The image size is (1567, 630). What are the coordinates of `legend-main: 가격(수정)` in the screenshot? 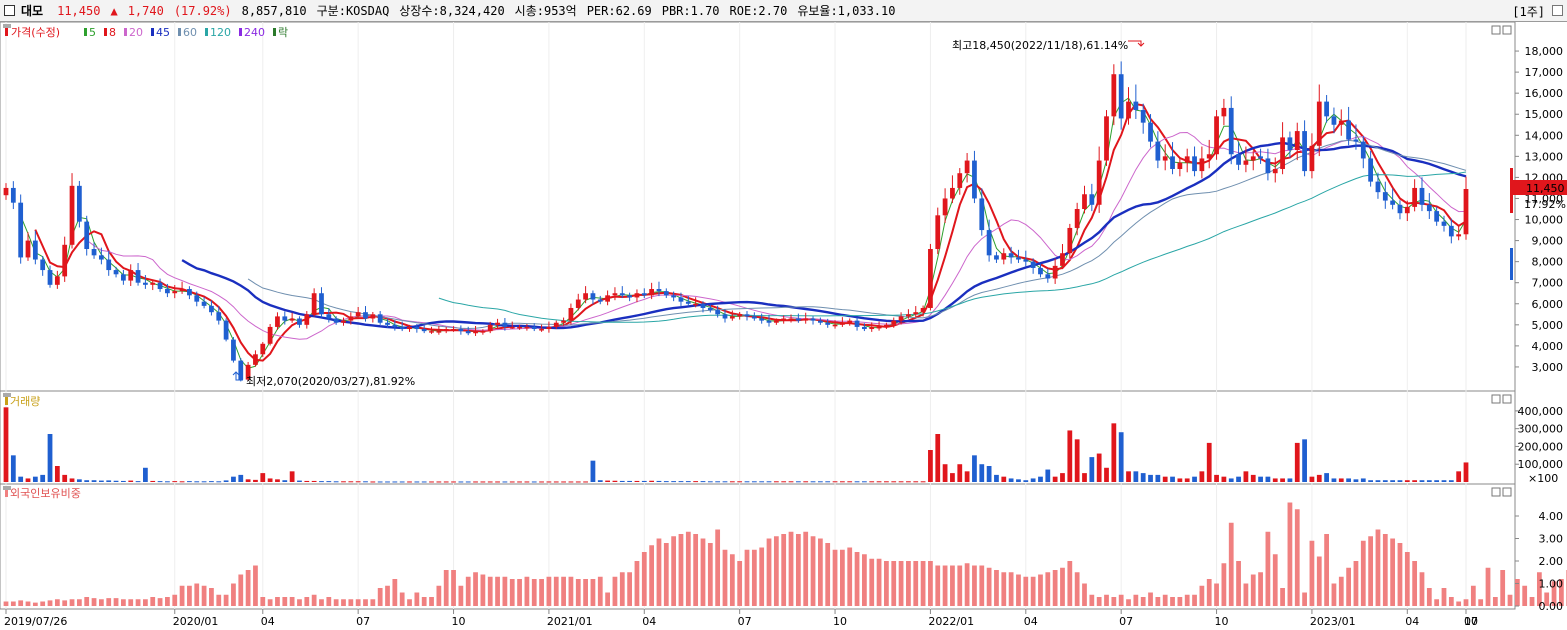 It's located at (35, 32).